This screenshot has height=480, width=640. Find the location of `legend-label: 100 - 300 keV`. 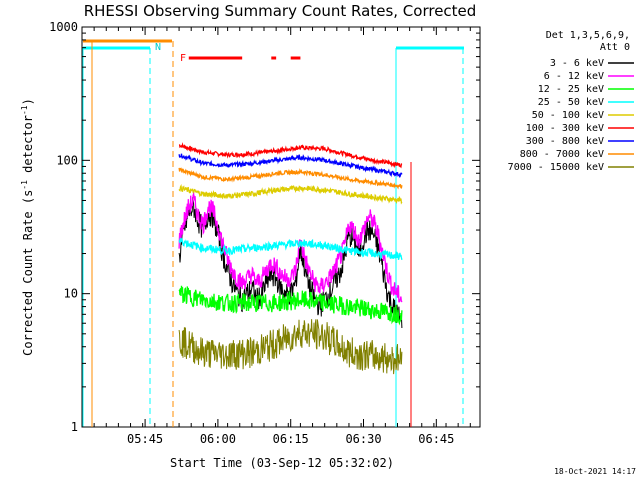

legend-label: 100 - 300 keV is located at coordinates (565, 128).